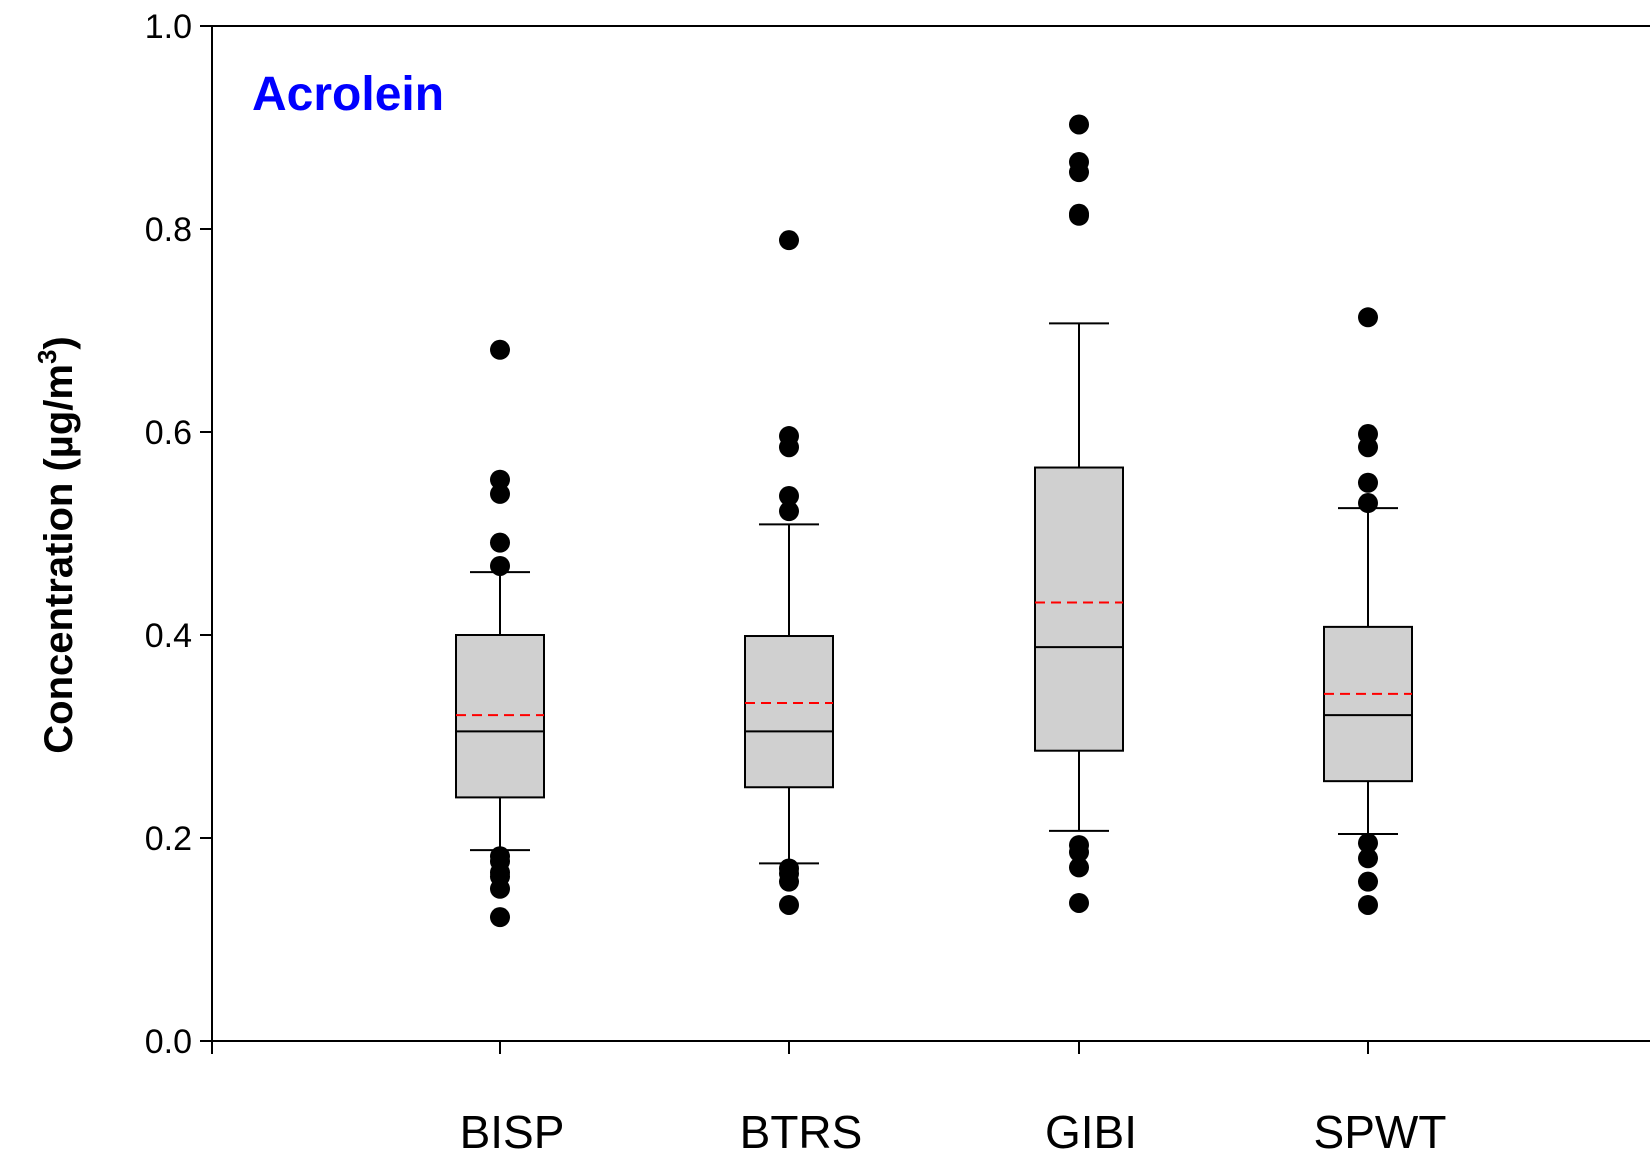 This screenshot has height=1157, width=1650. I want to click on y-tick-label: 0.2, so click(168, 839).